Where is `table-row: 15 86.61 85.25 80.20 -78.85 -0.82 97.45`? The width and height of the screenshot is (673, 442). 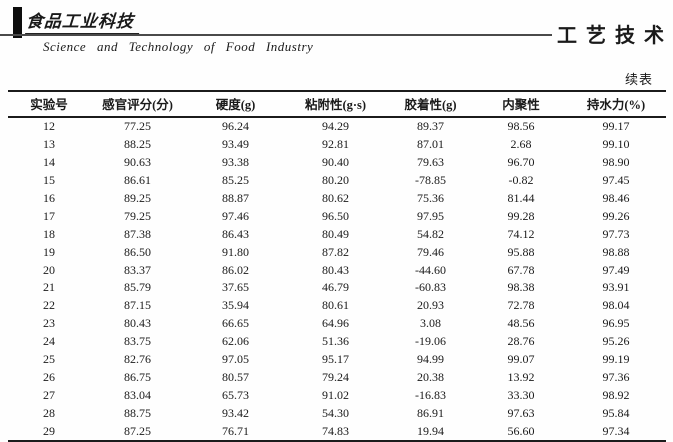 table-row: 15 86.61 85.25 80.20 -78.85 -0.82 97.45 is located at coordinates (337, 181).